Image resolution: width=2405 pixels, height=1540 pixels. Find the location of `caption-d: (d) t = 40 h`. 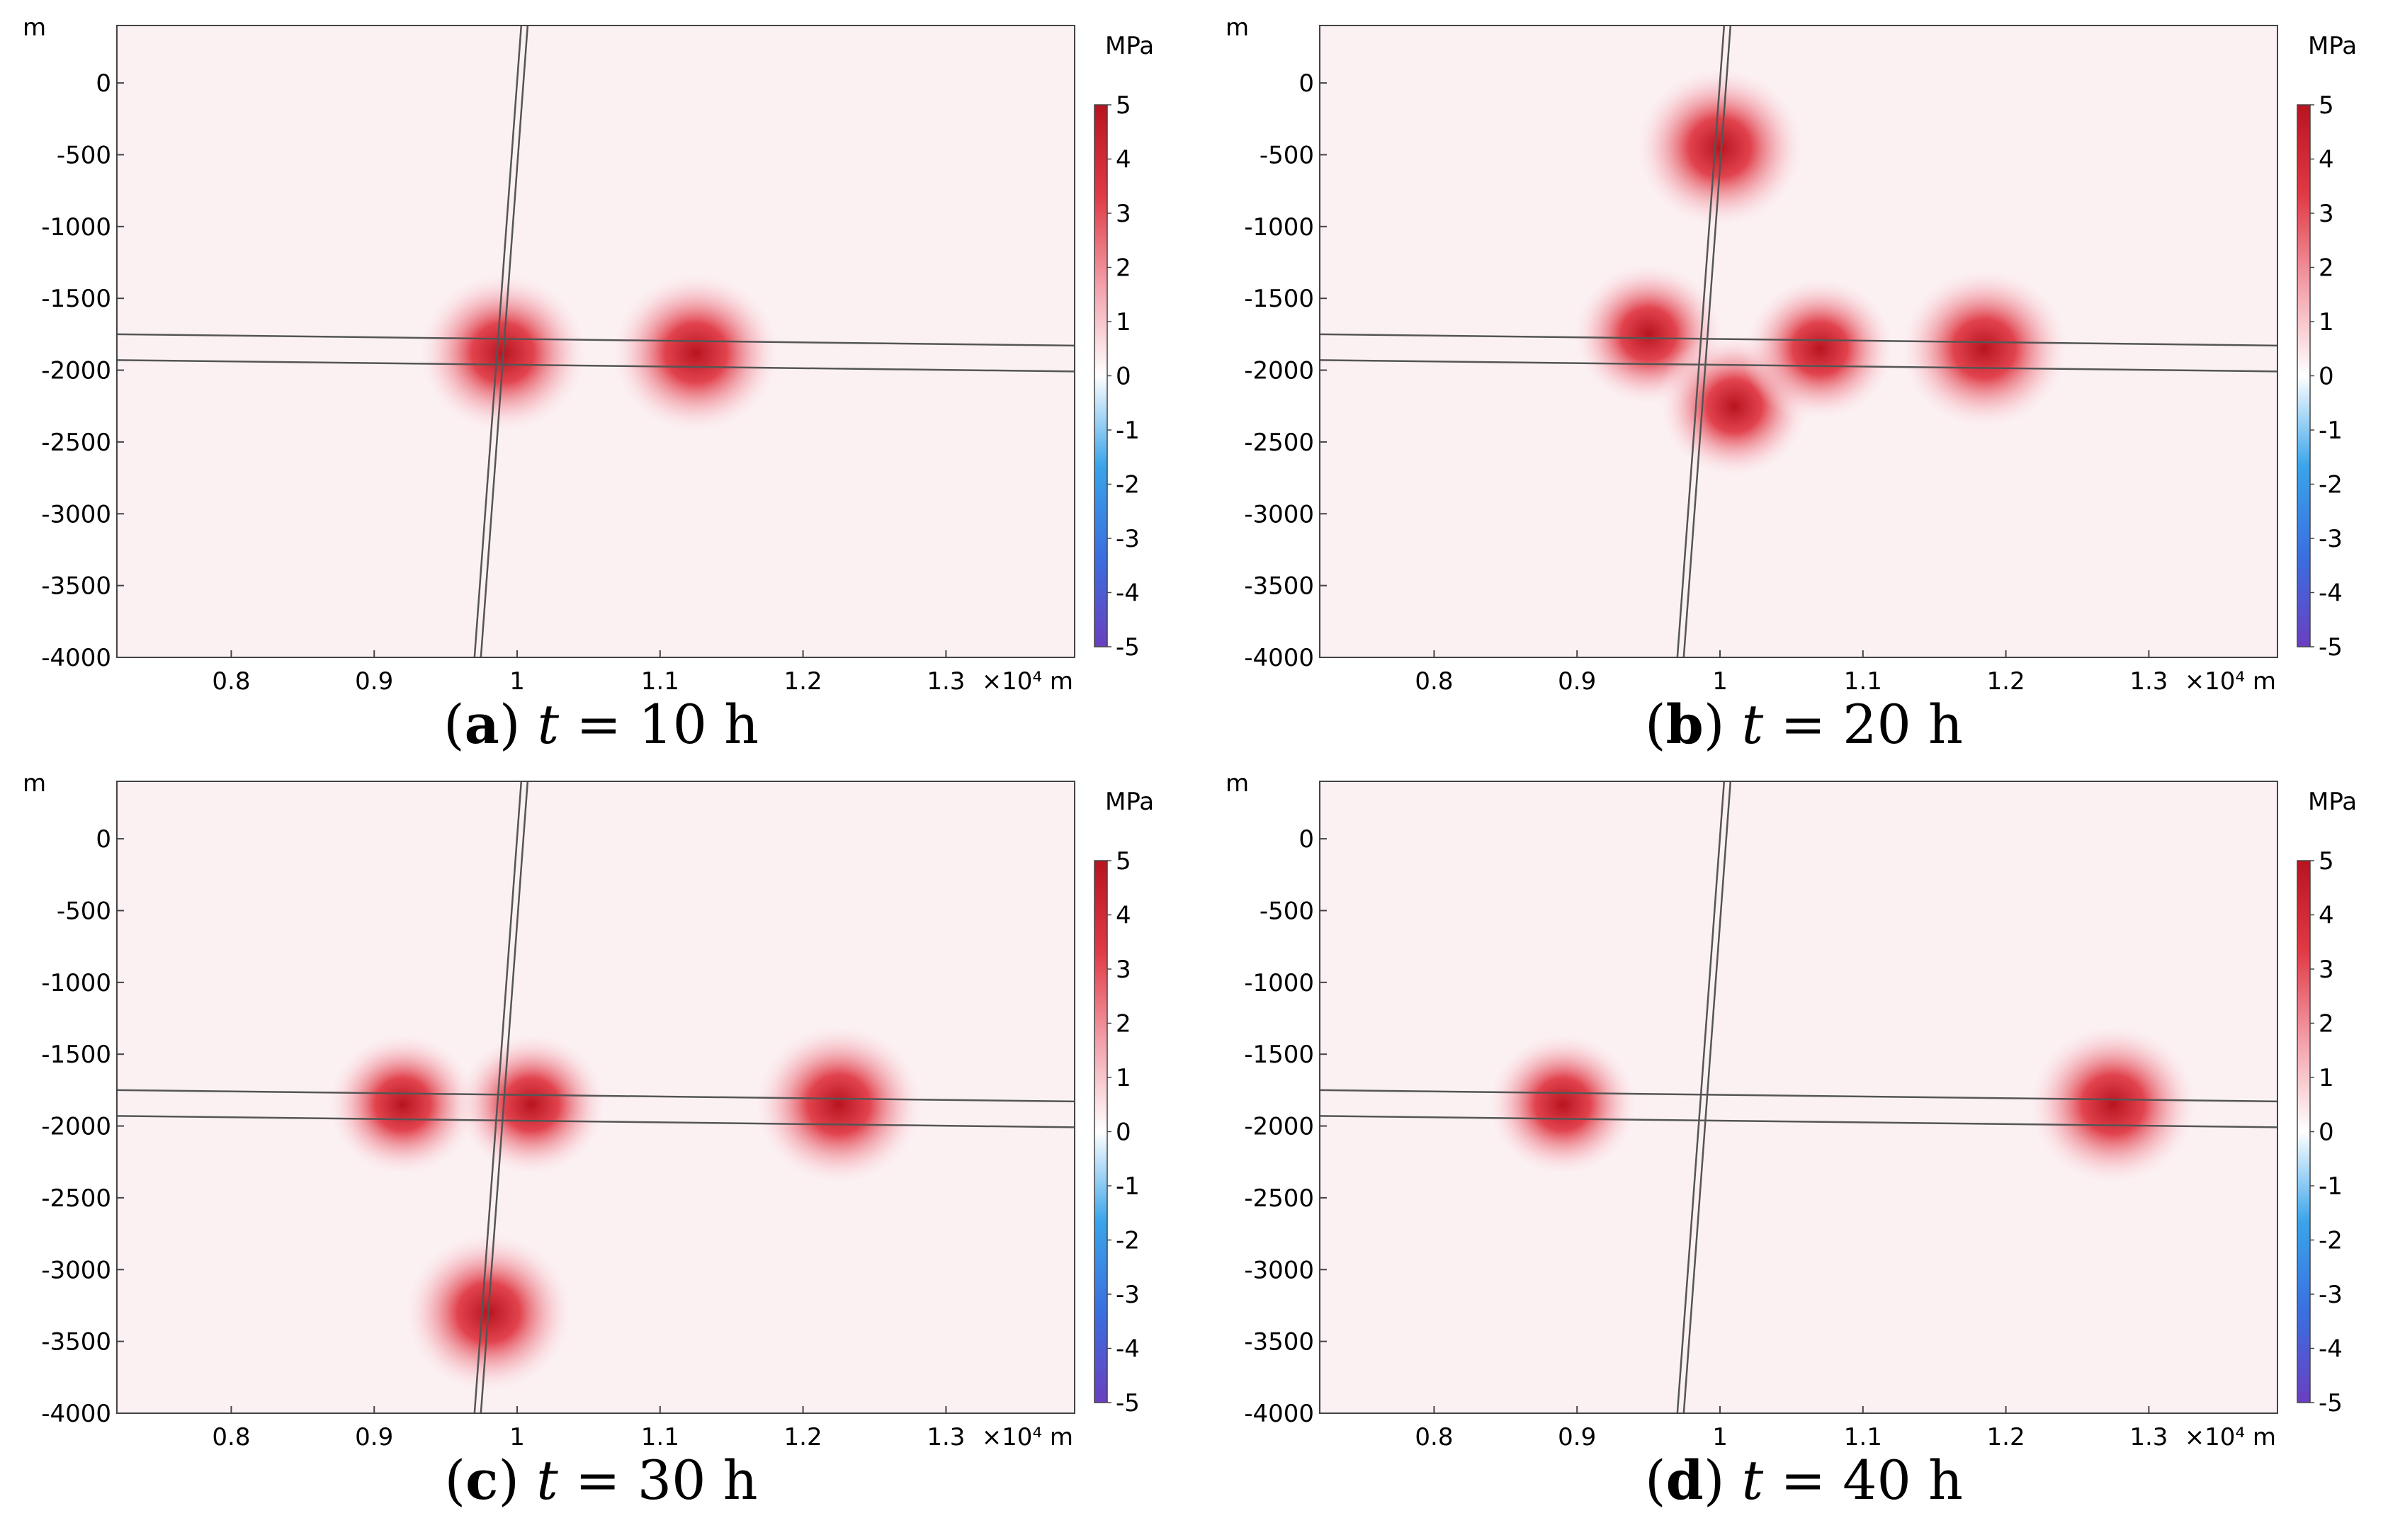

caption-d: (d) t = 40 h is located at coordinates (1804, 1480).